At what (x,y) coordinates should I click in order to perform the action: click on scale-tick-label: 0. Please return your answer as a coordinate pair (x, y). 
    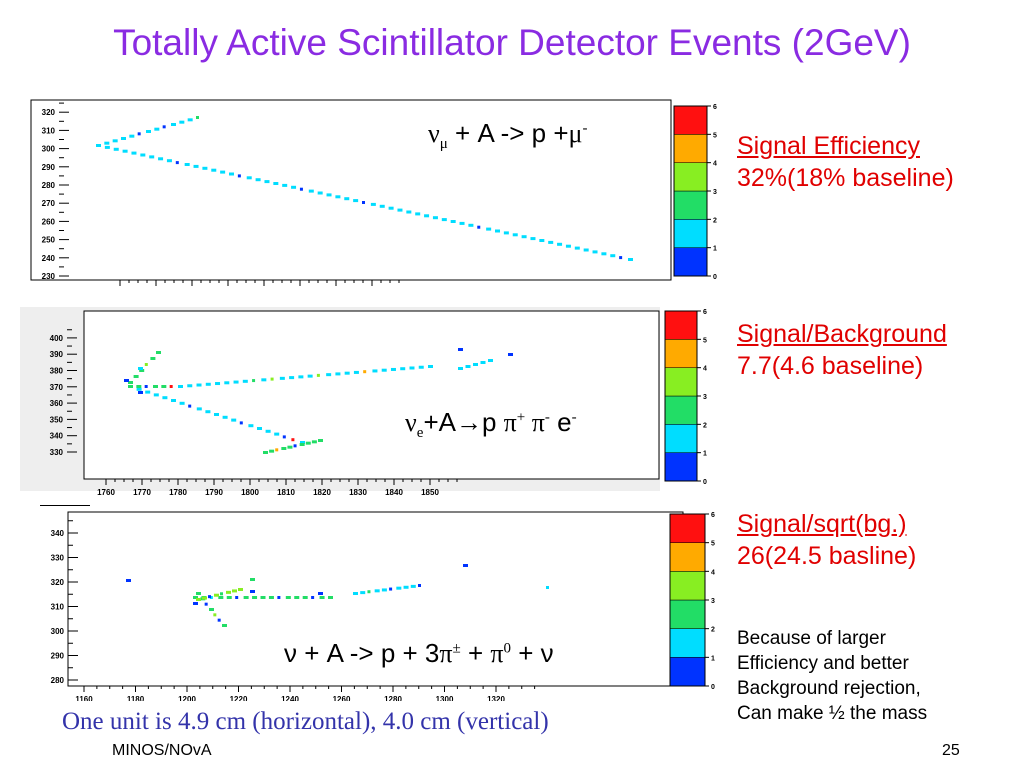
    Looking at the image, I should click on (705, 482).